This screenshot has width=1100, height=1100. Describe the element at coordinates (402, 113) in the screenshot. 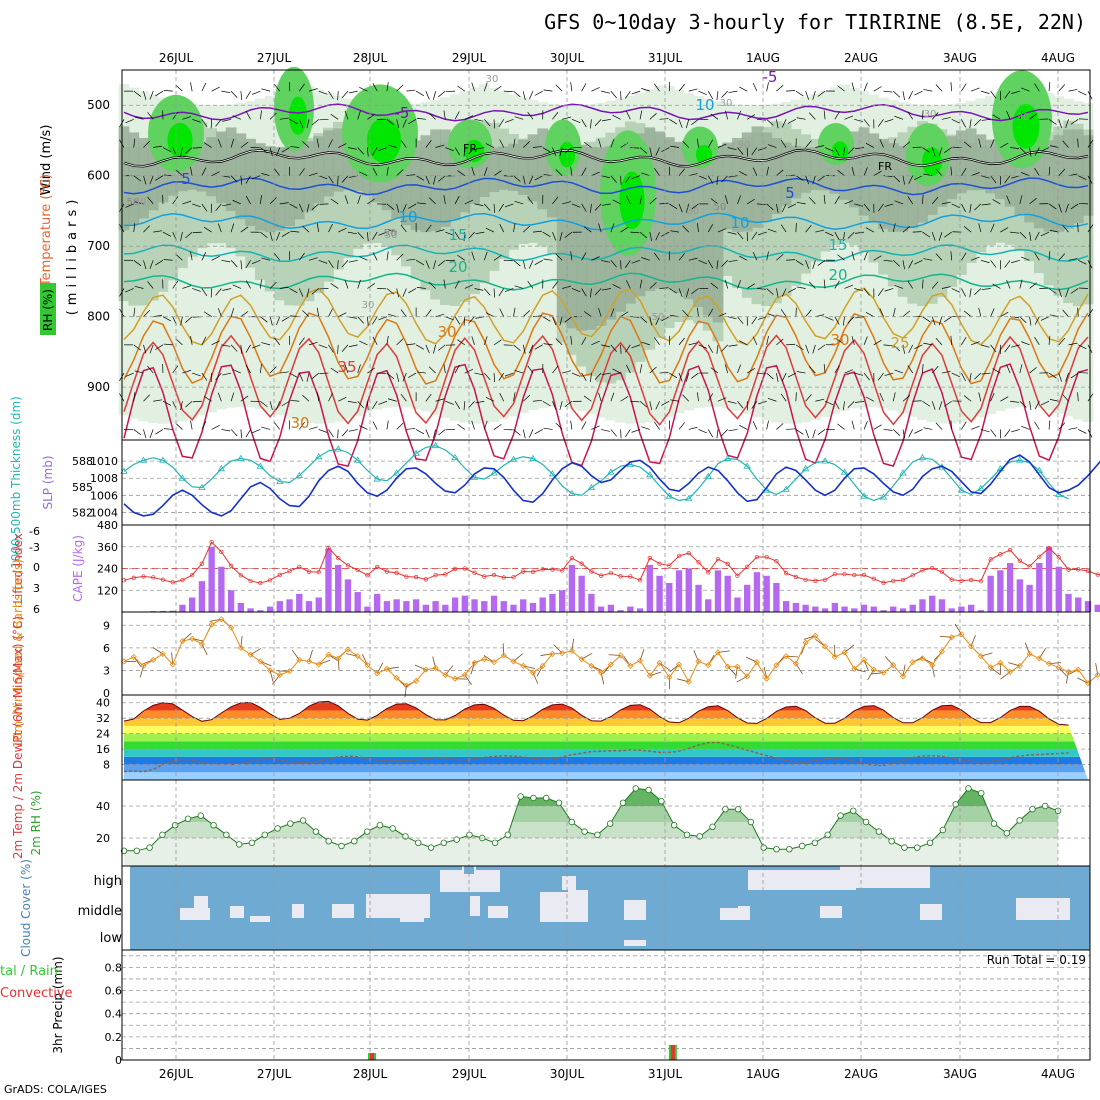

I see `temp-contour-label: -5` at that location.